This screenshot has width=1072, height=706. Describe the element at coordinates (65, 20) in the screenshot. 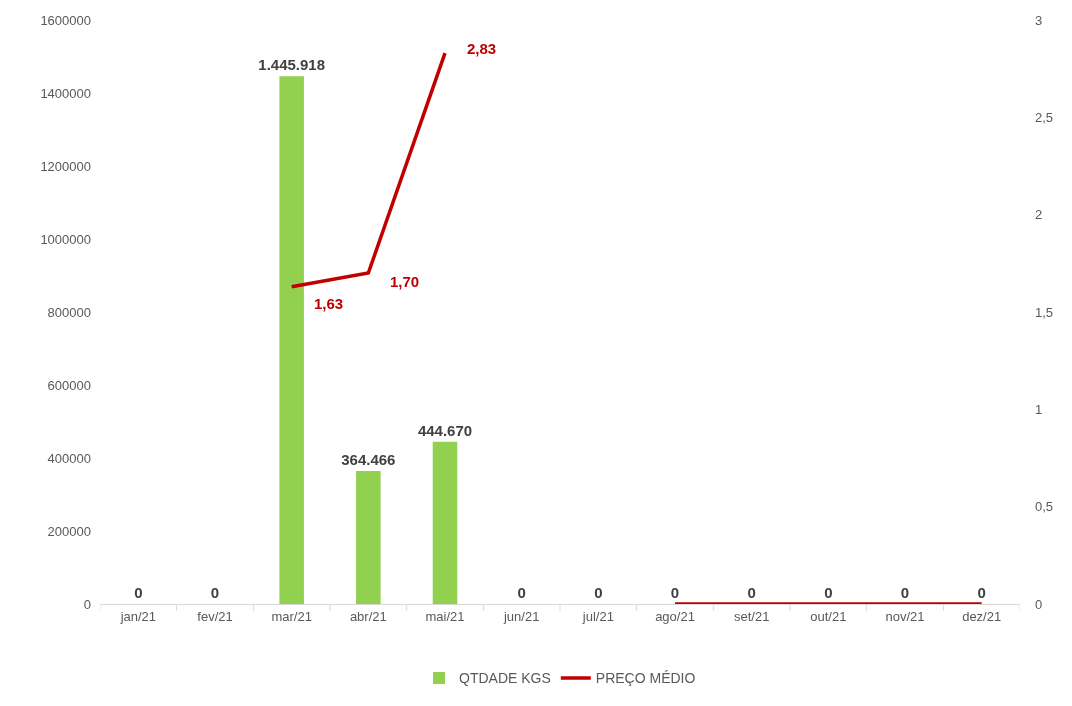

I see `y-tick-label: 1600000` at that location.